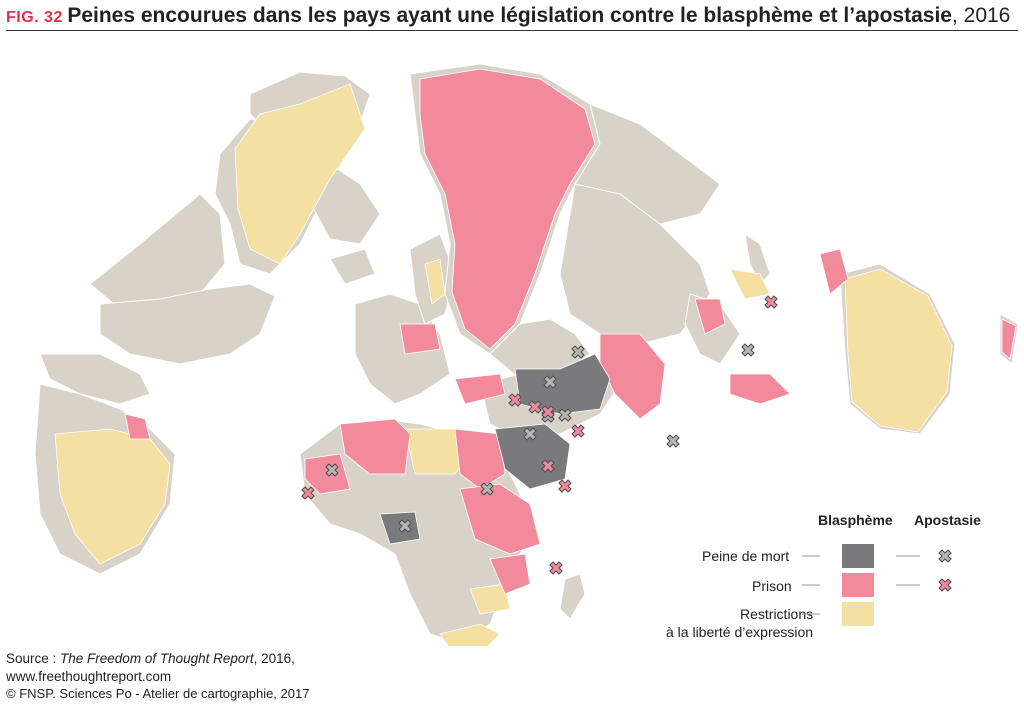  Describe the element at coordinates (750, 284) in the screenshot. I see `india-restrictions` at that location.